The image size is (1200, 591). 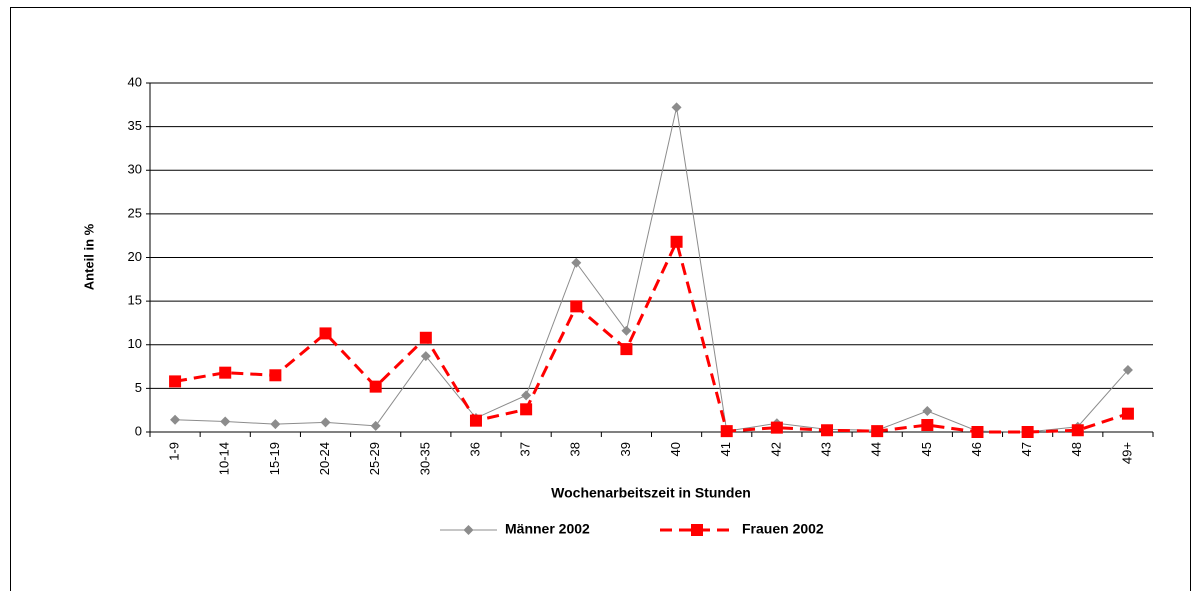 What do you see at coordinates (135, 300) in the screenshot?
I see `y-tick-label: 15` at bounding box center [135, 300].